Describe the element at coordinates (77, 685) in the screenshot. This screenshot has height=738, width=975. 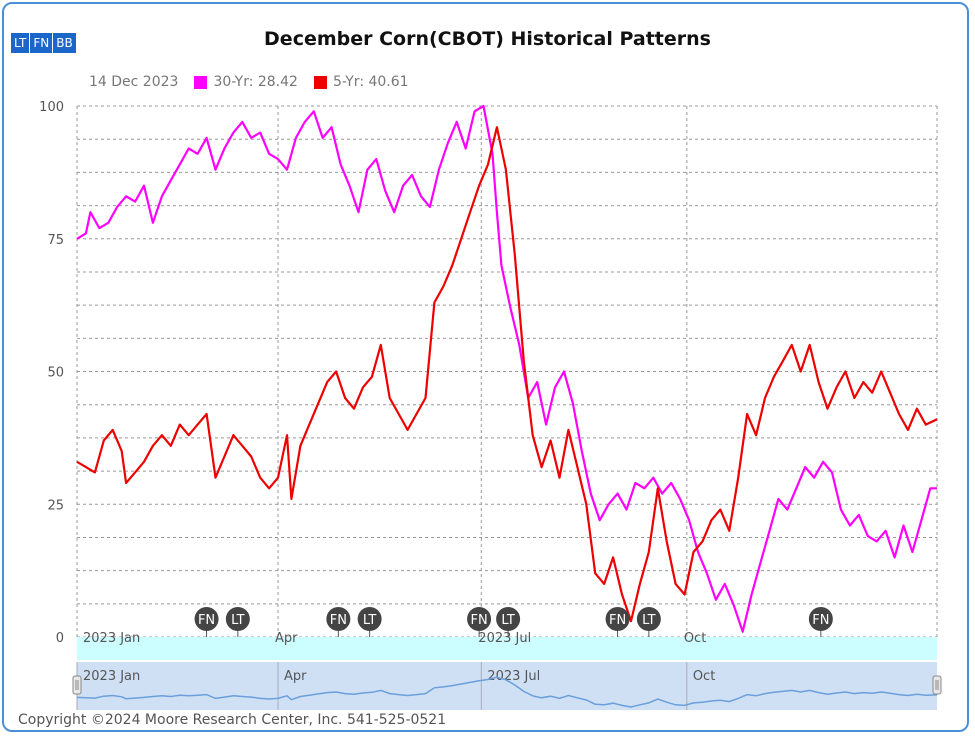
I see `navigator-handle-left` at that location.